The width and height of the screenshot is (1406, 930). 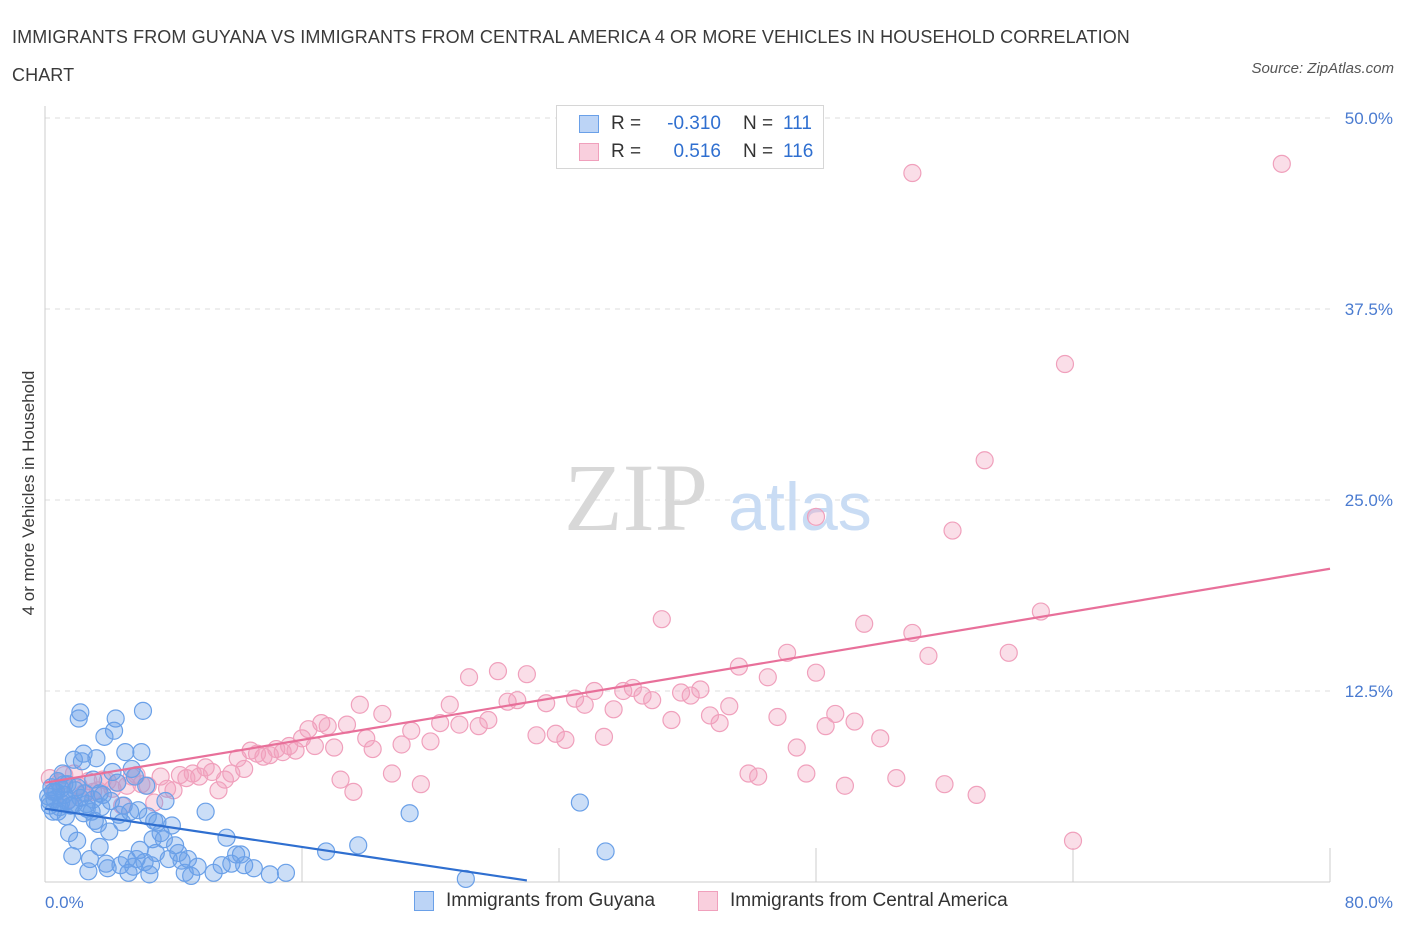 I want to click on legend: R = -0.310 N = 111 R = 0.516 N = 116, so click(x=690, y=137).